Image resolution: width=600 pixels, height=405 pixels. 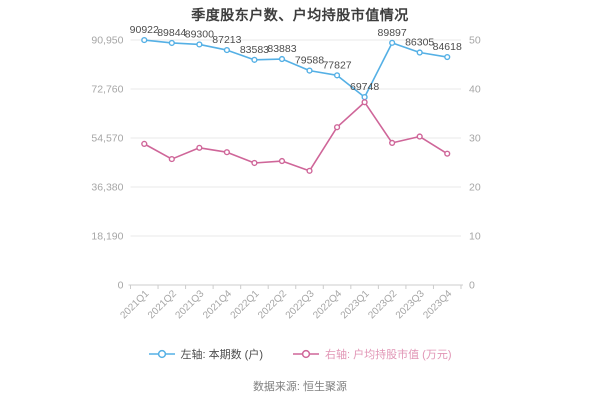 I want to click on data-source-note: 数据来源: 恒生聚源, so click(x=300, y=387).